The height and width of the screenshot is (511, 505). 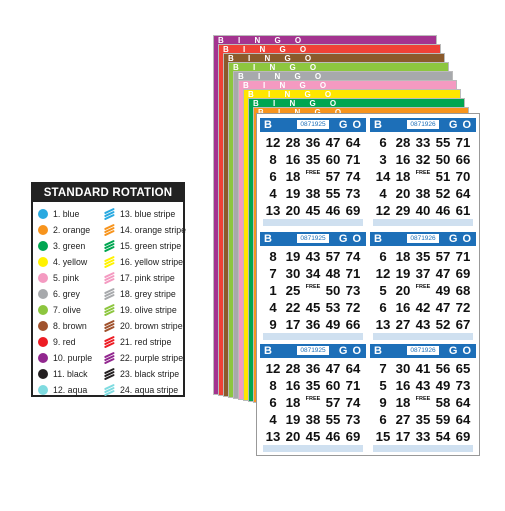 What do you see at coordinates (353, 307) in the screenshot?
I see `bingo-number: 72` at bounding box center [353, 307].